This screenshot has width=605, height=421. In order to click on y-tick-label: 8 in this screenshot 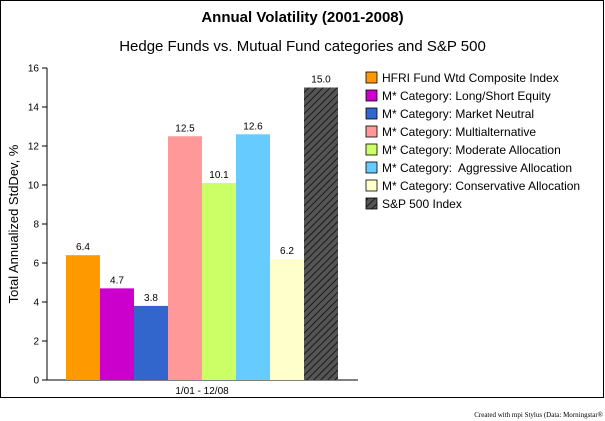, I will do `click(36, 225)`.